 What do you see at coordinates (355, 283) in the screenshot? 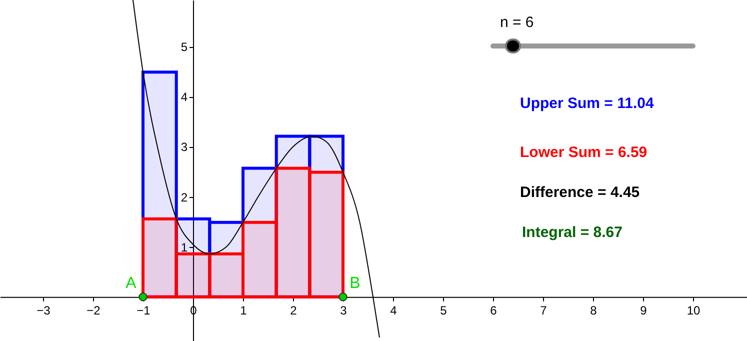
I see `annotation: B` at bounding box center [355, 283].